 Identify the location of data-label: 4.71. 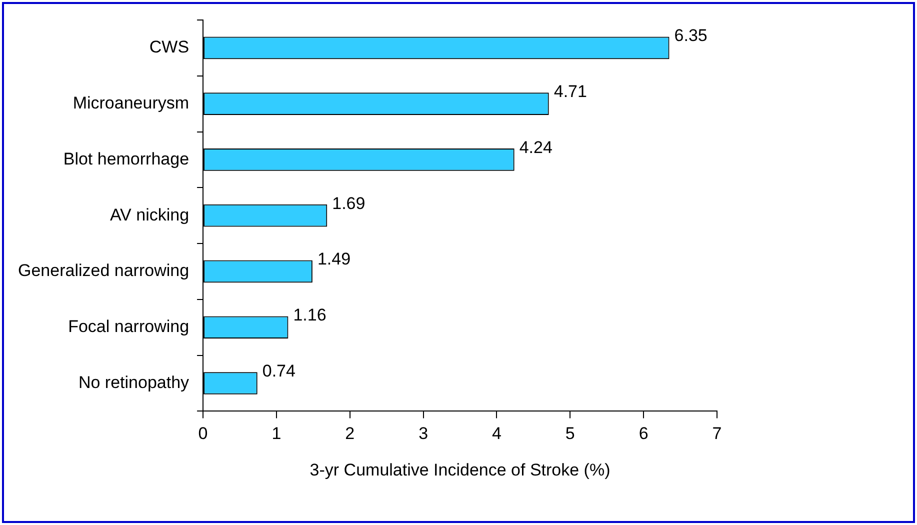
(570, 92).